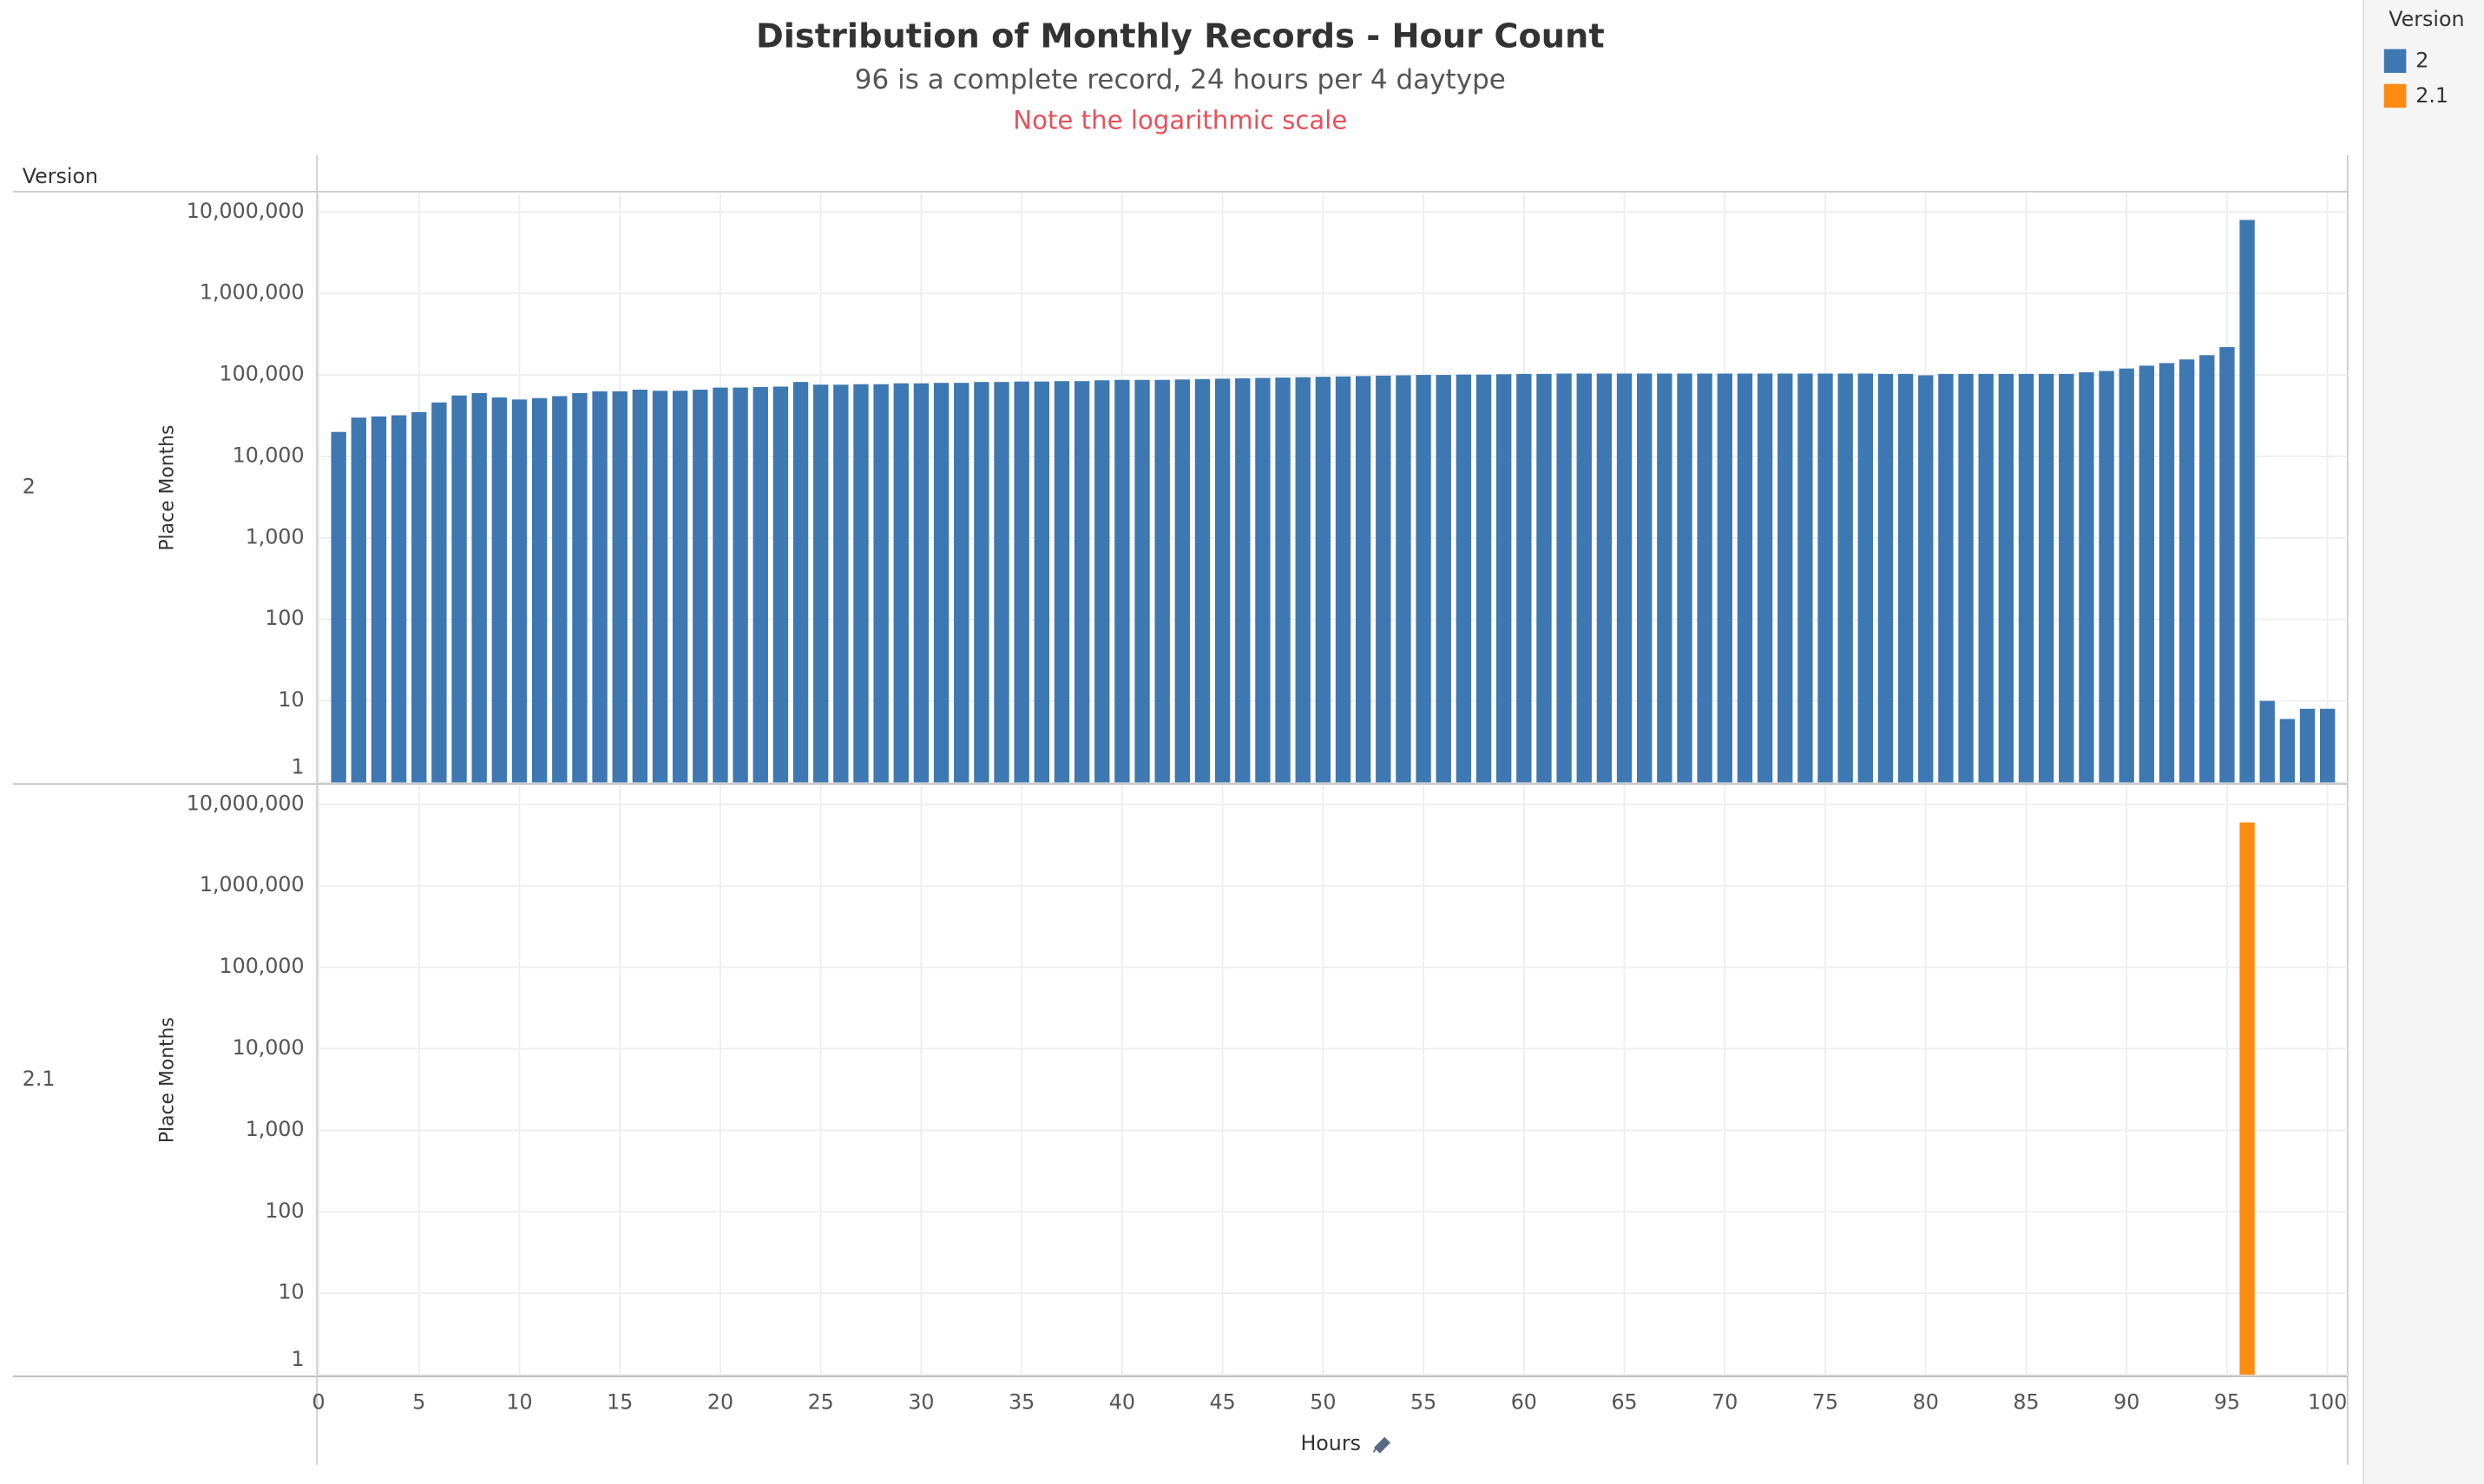 The width and height of the screenshot is (2484, 1484). I want to click on legend-swatch, so click(2395, 95).